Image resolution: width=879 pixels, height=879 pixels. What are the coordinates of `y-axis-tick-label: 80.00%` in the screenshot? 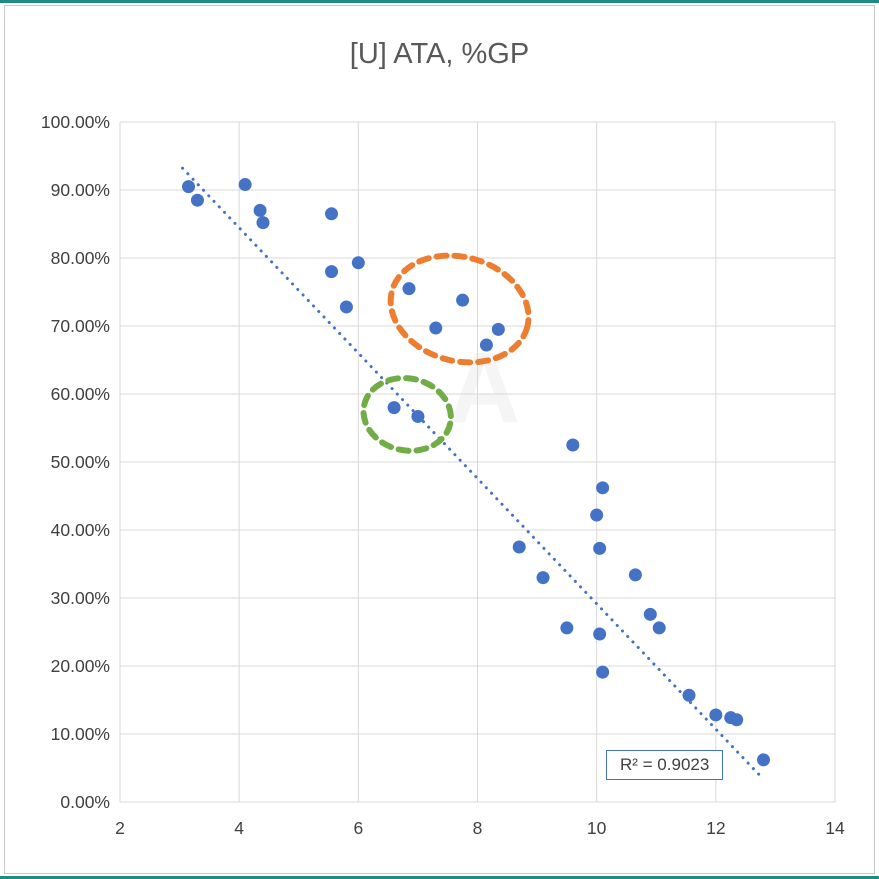 It's located at (80, 258).